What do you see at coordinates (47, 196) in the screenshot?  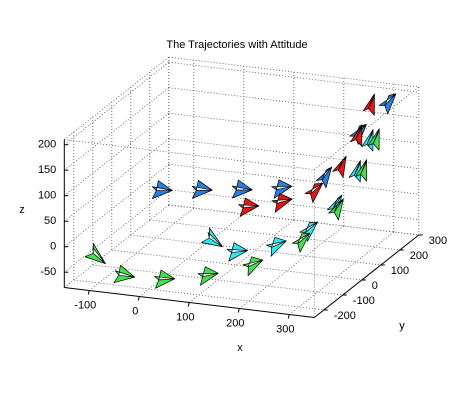 I see `z-tick-label: 100` at bounding box center [47, 196].